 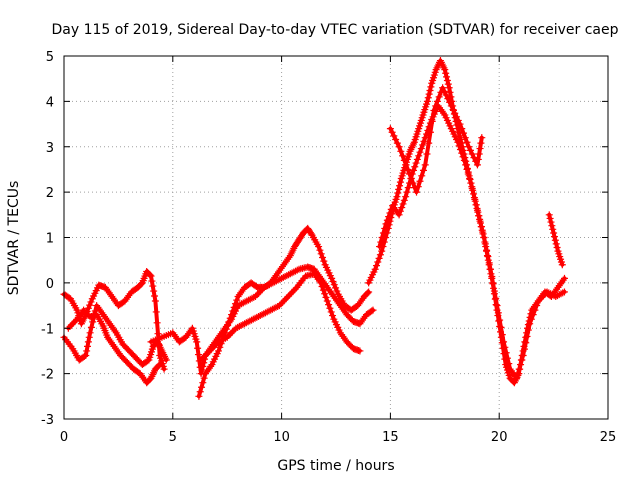 What do you see at coordinates (47, 329) in the screenshot?
I see `y-tick-label: -1` at bounding box center [47, 329].